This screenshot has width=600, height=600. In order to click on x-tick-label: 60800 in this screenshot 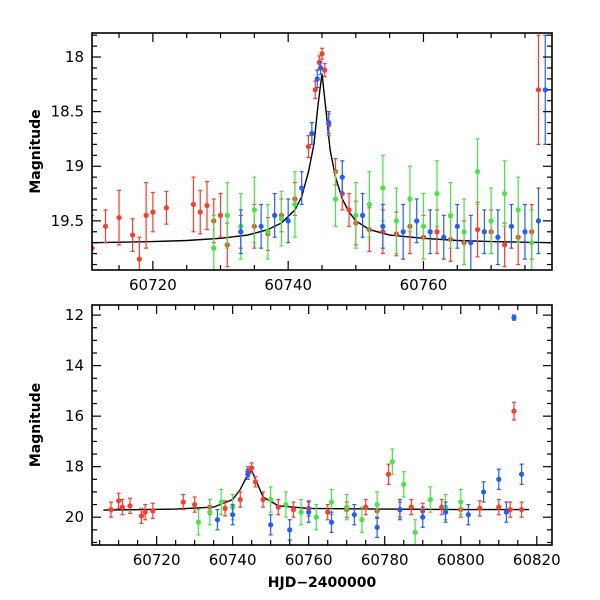, I will do `click(461, 560)`.